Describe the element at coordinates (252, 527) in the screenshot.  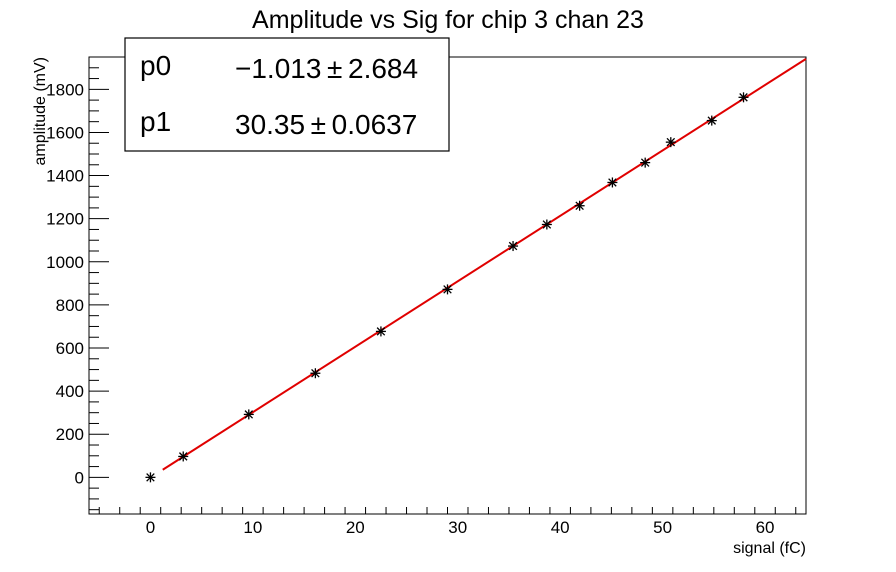
I see `x-tick-label: 10` at that location.